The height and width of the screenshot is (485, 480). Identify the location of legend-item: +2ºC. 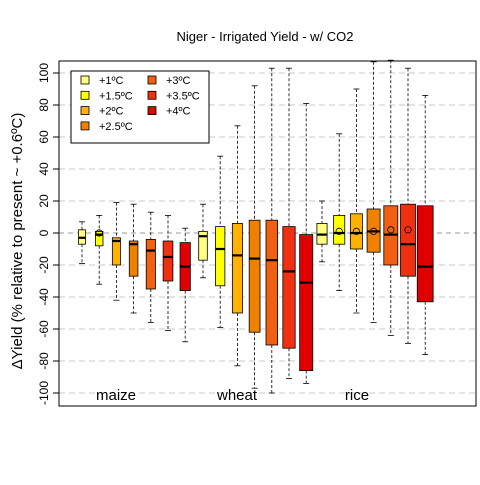
(102, 112).